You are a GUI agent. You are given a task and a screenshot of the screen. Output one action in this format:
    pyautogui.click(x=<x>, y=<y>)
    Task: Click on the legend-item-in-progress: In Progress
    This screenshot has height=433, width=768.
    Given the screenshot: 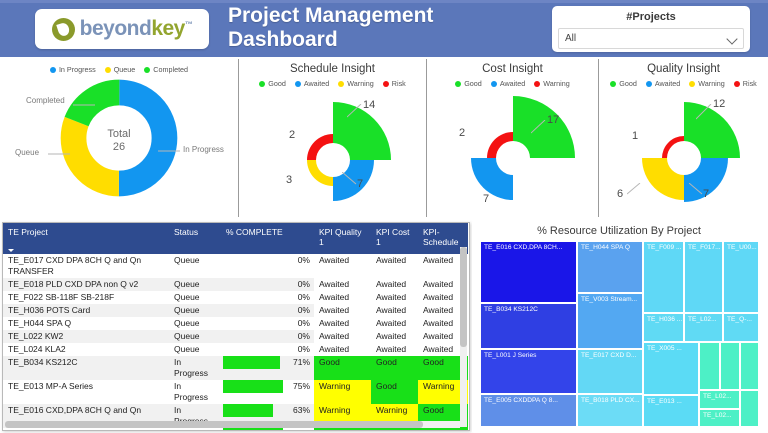 What is the action you would take?
    pyautogui.click(x=72, y=69)
    